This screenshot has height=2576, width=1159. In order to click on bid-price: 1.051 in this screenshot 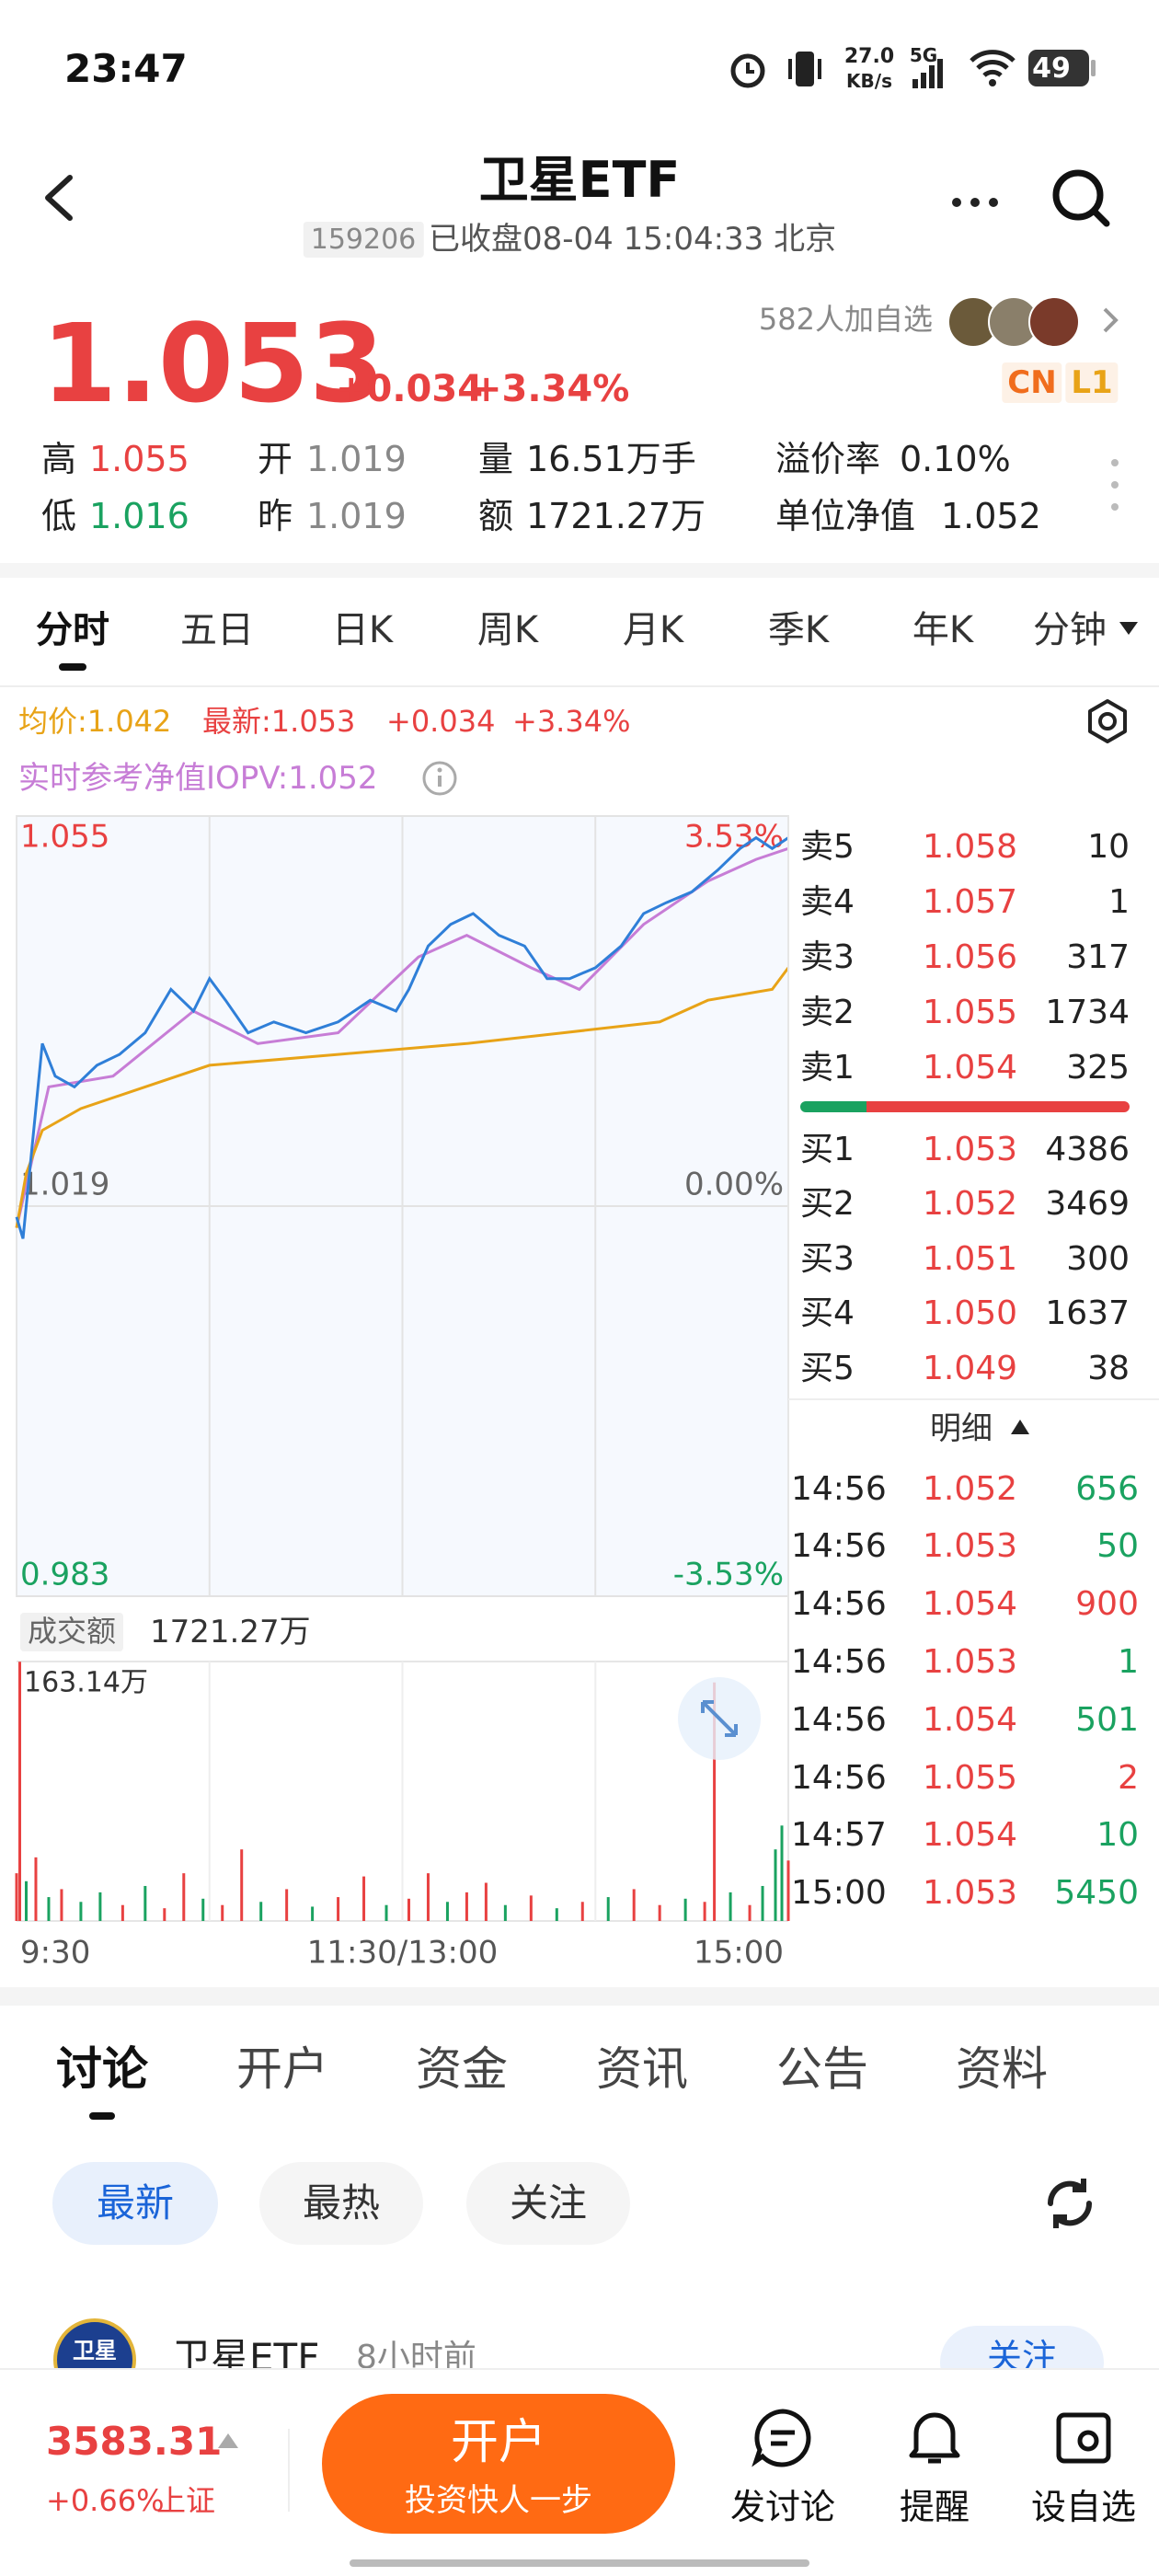, I will do `click(970, 1258)`.